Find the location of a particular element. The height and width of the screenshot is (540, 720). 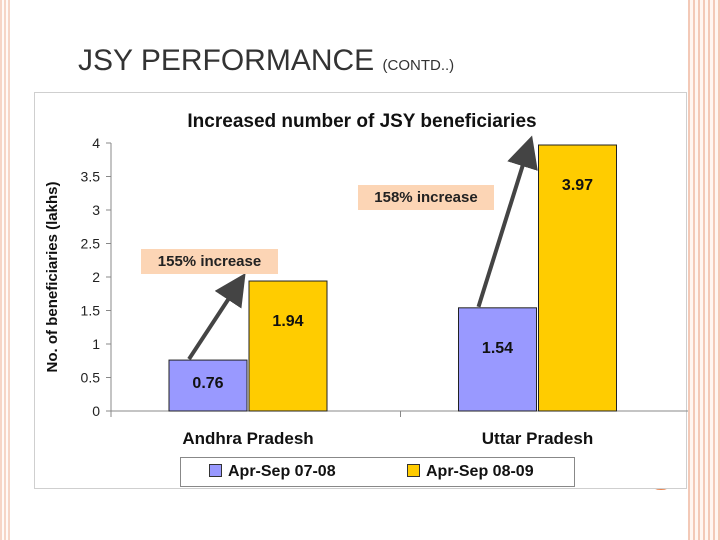

y-tick-label: 1.5 is located at coordinates (91, 311).